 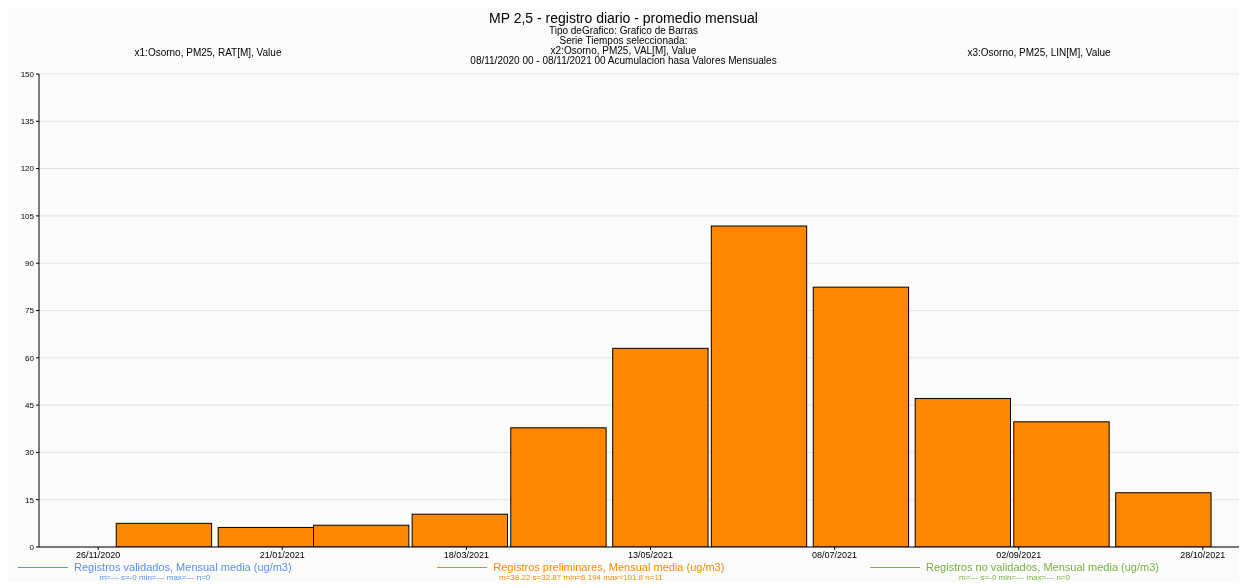 What do you see at coordinates (30, 405) in the screenshot?
I see `y-tick-label: 45` at bounding box center [30, 405].